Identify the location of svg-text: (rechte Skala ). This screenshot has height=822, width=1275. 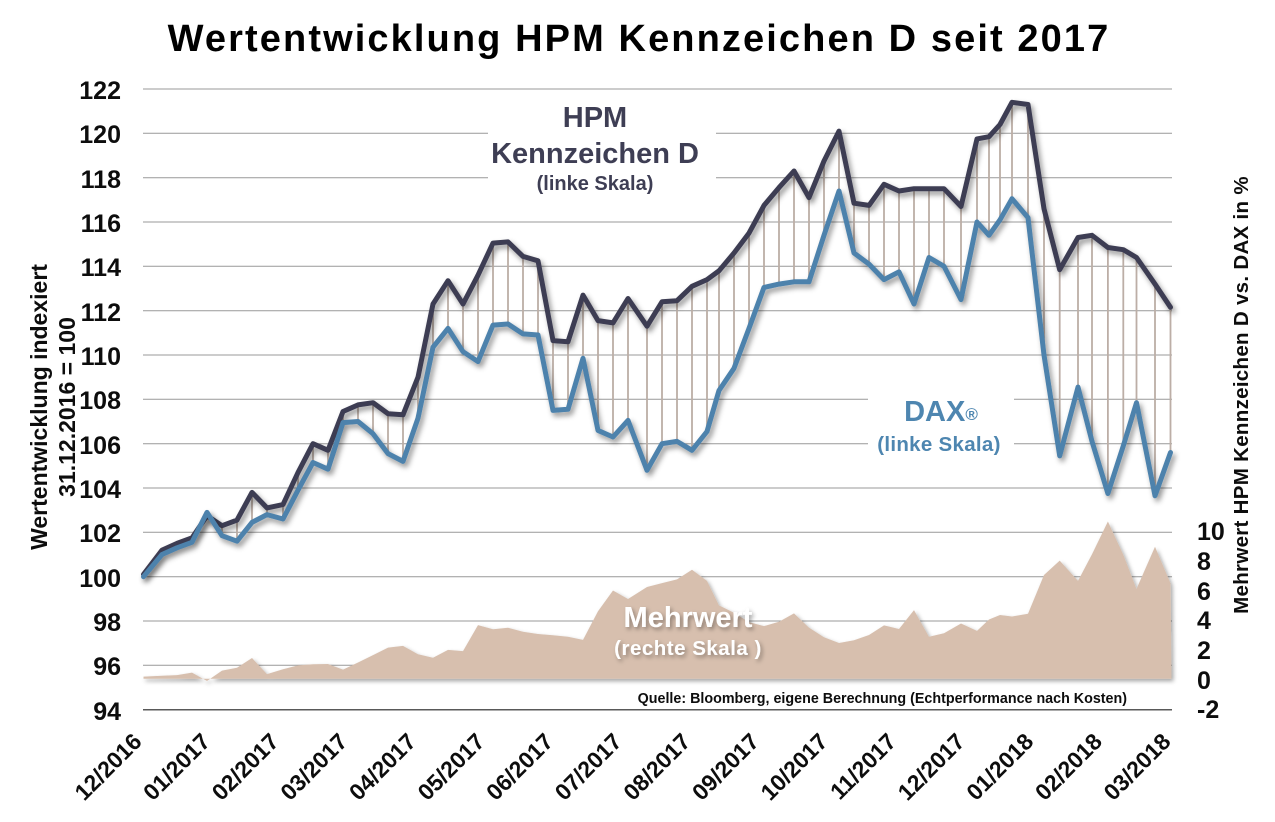
(688, 648).